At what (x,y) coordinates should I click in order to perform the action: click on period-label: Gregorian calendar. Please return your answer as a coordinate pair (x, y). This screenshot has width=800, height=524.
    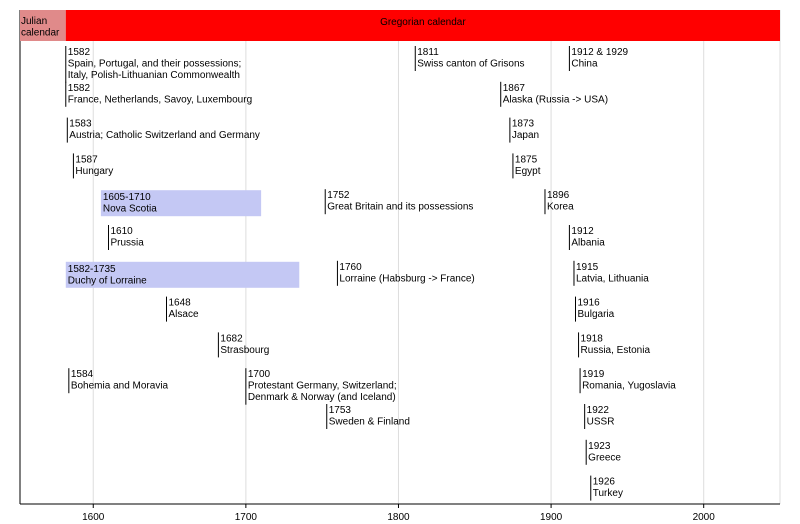
    Looking at the image, I should click on (423, 22).